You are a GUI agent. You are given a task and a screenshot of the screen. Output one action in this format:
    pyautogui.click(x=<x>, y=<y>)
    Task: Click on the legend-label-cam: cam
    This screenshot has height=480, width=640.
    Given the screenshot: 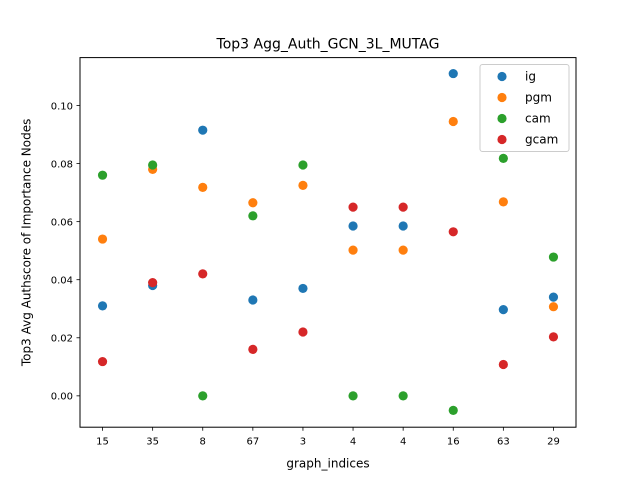 What is the action you would take?
    pyautogui.click(x=538, y=119)
    